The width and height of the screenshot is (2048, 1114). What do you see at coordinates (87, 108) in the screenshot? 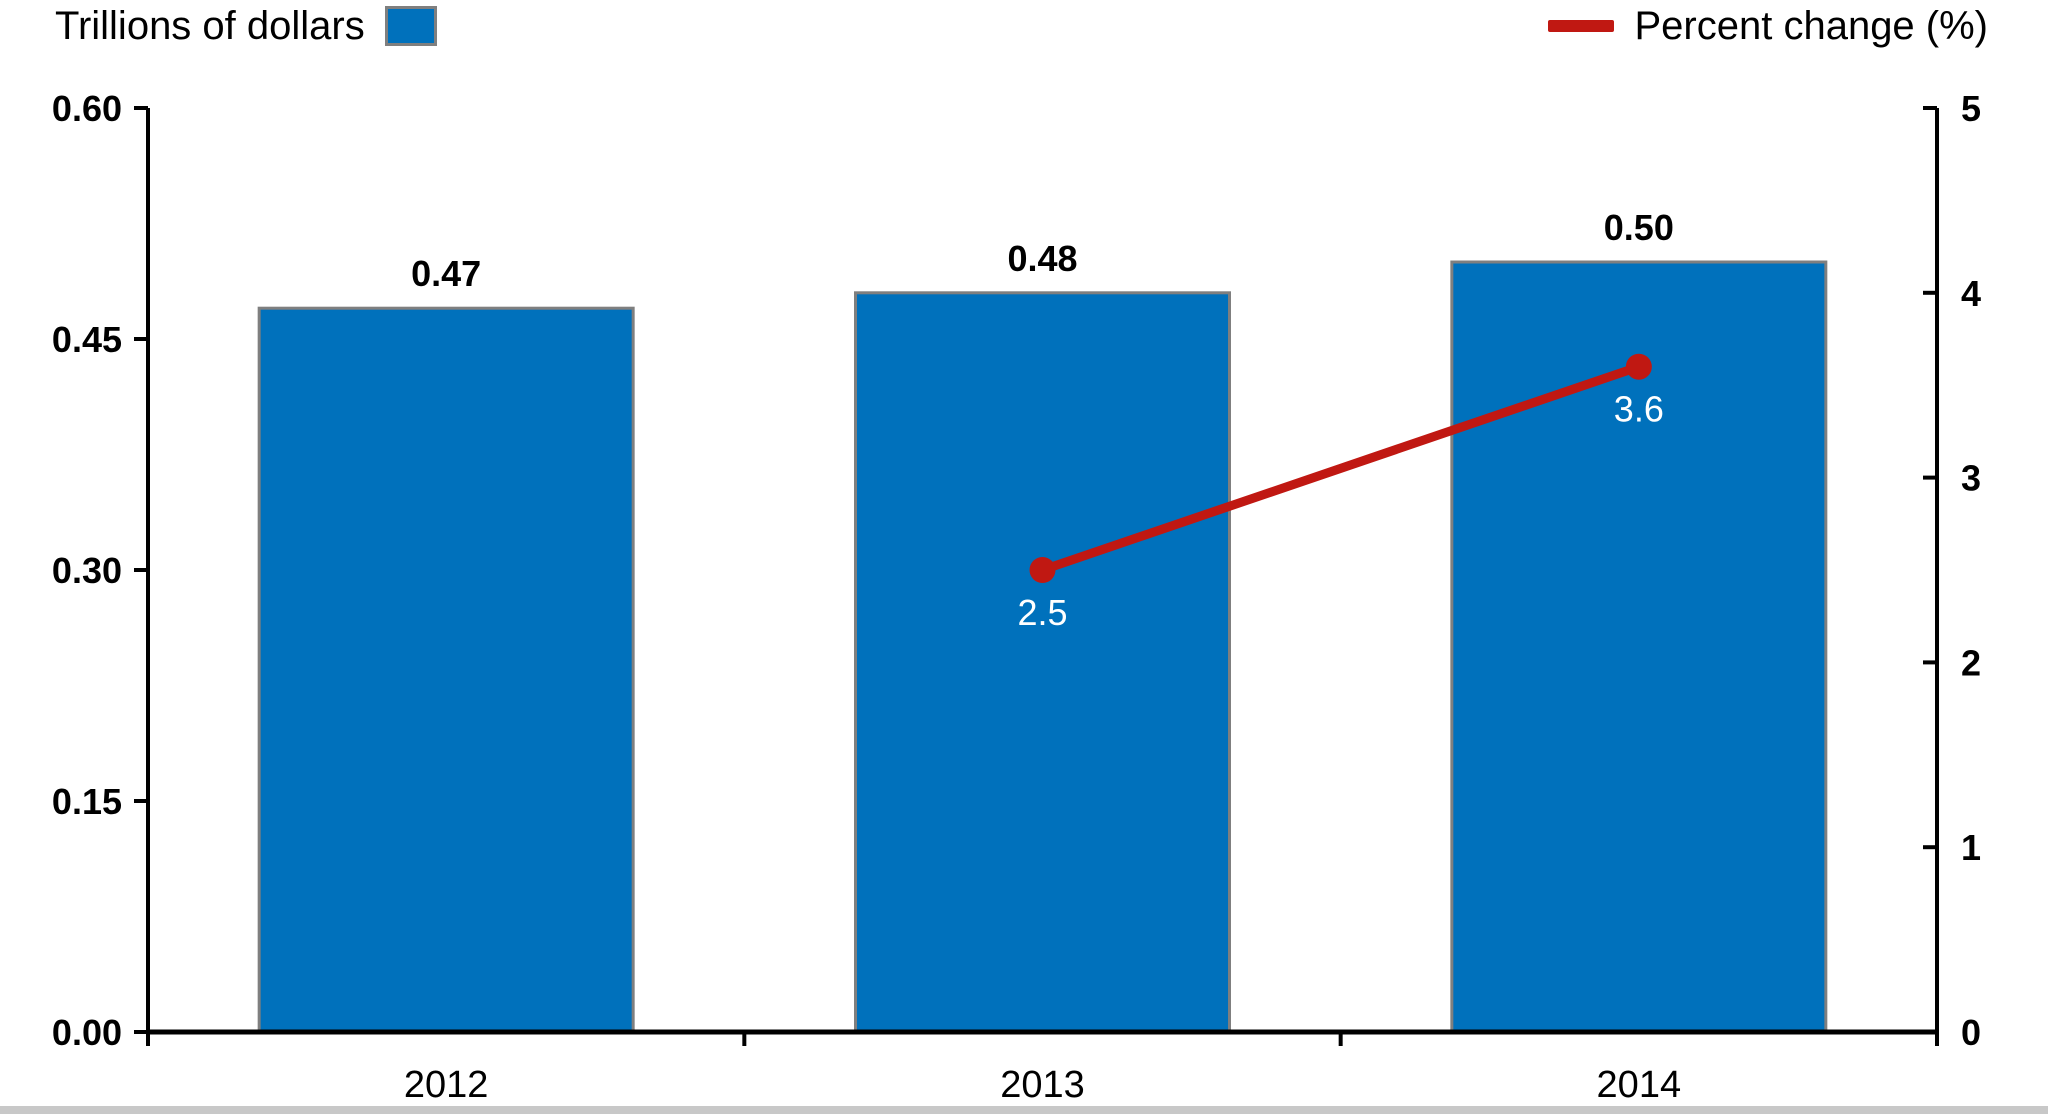
I see `left-axis-tick-label: 0.60` at bounding box center [87, 108].